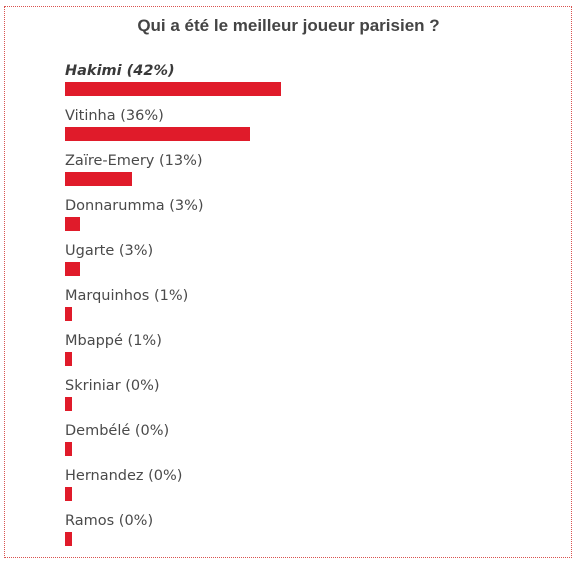 The width and height of the screenshot is (577, 565). Describe the element at coordinates (117, 431) in the screenshot. I see `poll-option-label: Dembélé (0%)` at that location.